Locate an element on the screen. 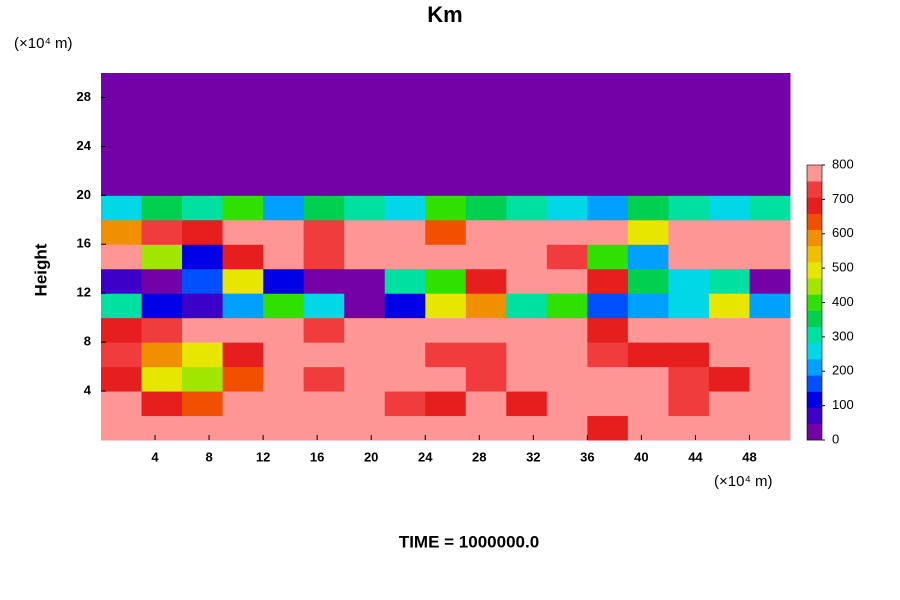 Image resolution: width=900 pixels, height=600 pixels. x-tick-label: 48 is located at coordinates (749, 456).